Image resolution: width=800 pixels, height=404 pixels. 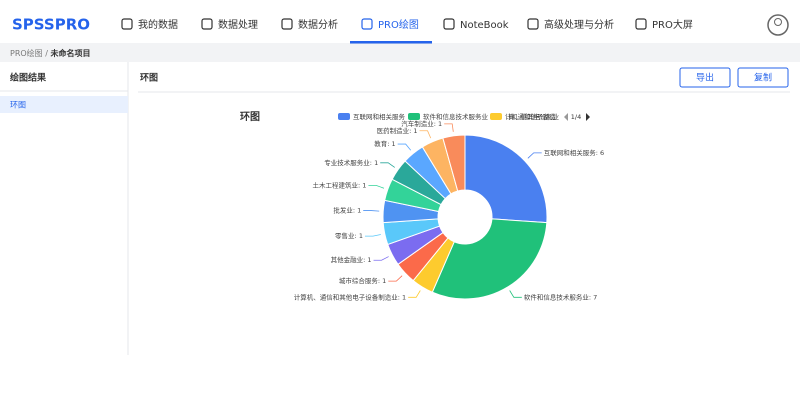 I want to click on label-name: 城市综合服务, so click(x=359, y=280).